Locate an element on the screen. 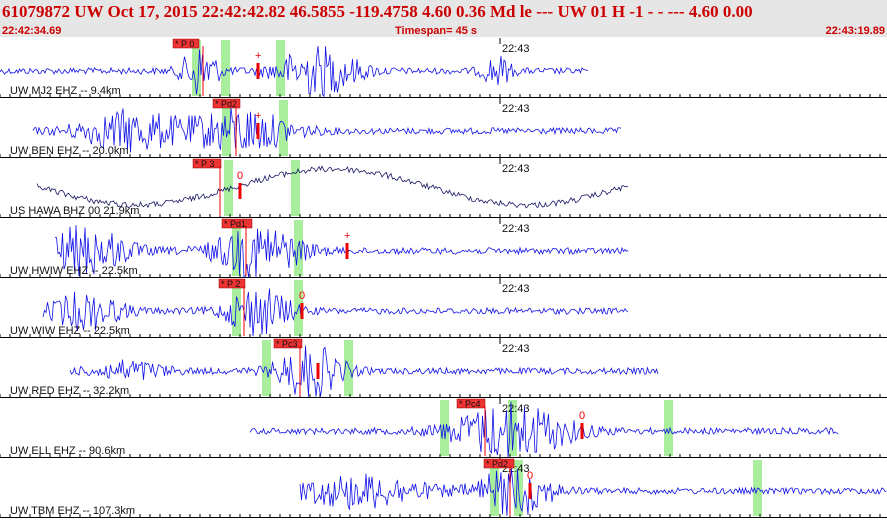  pick-label: * Pc3 is located at coordinates (287, 344).